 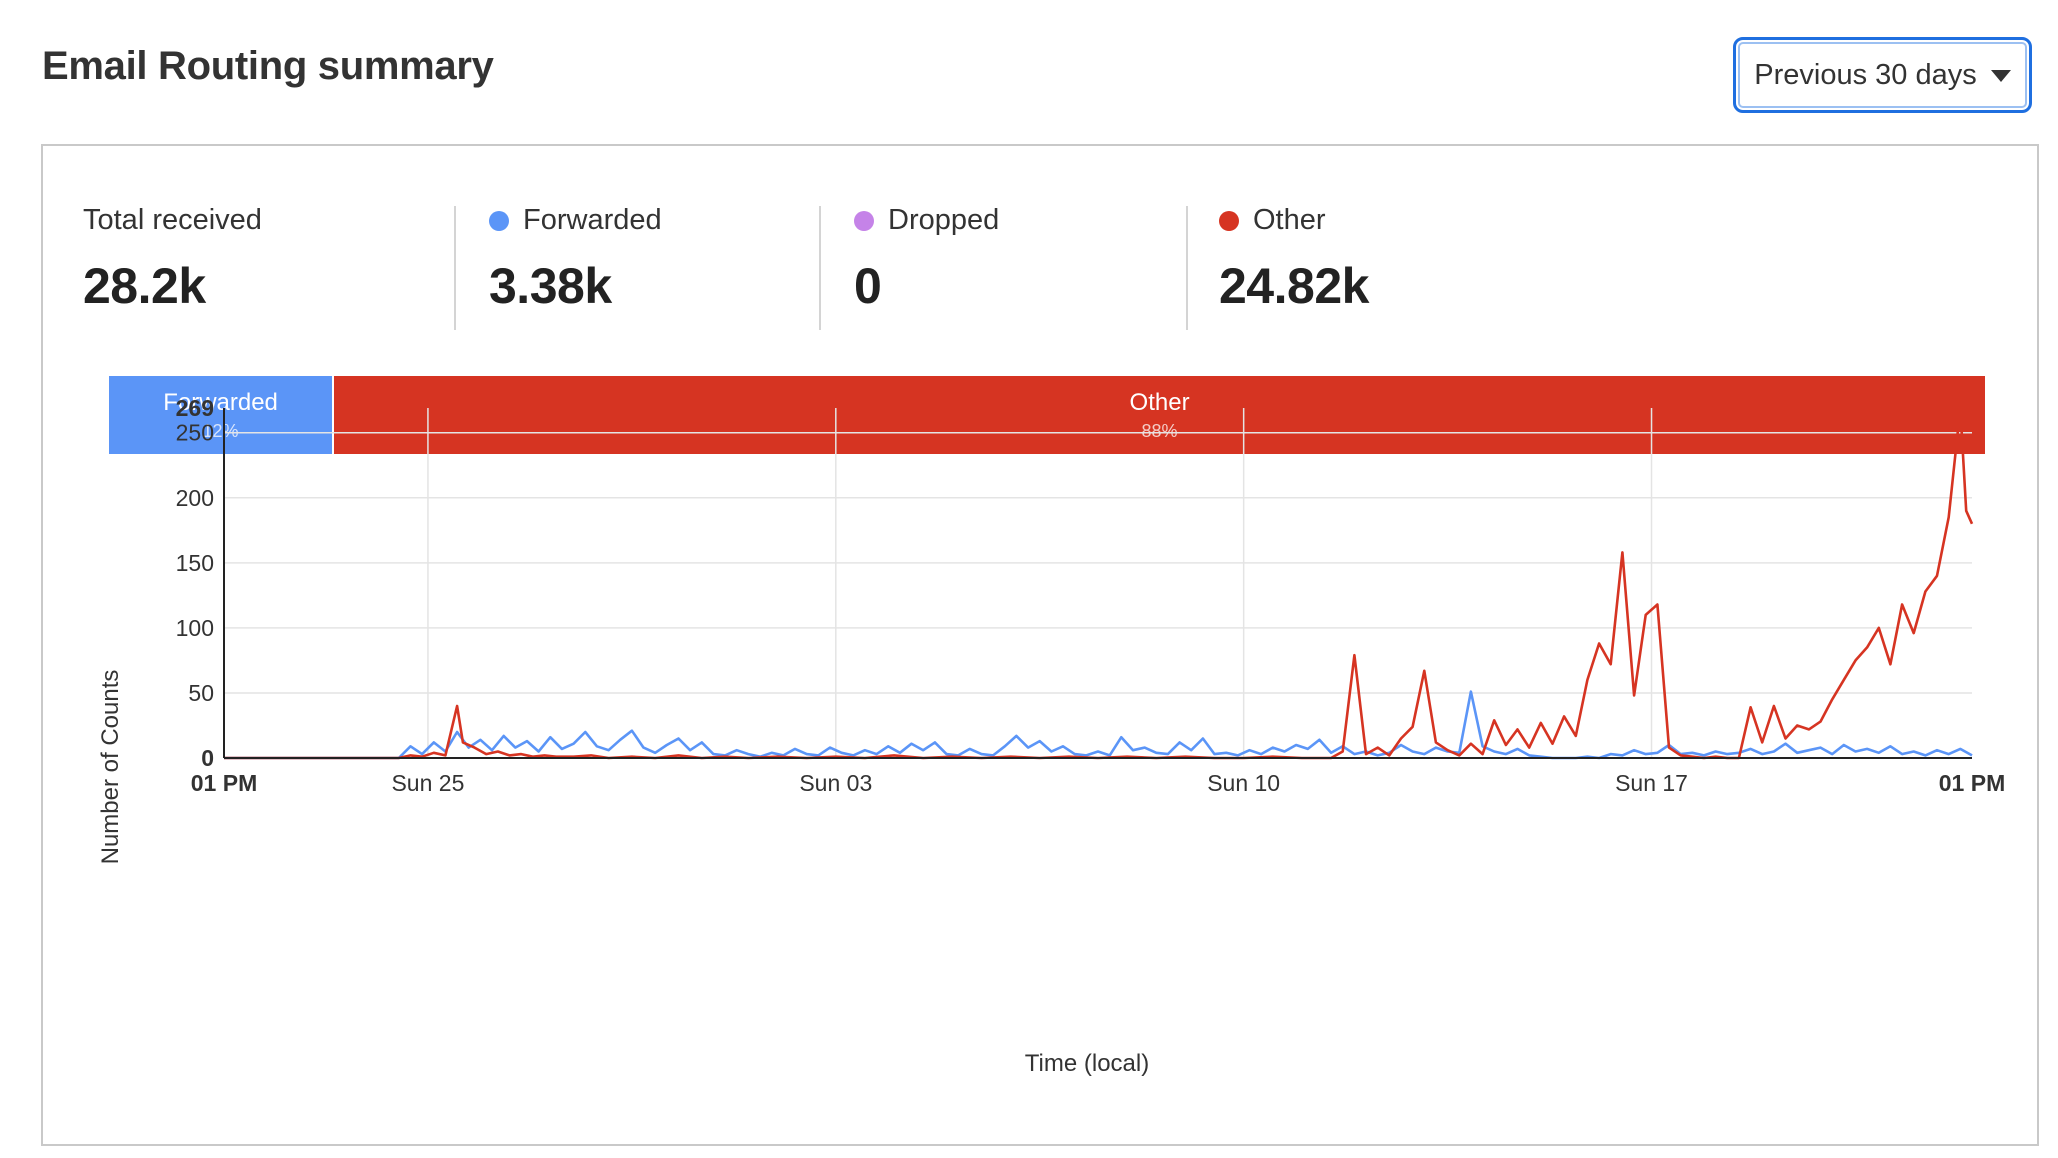 I want to click on stat-label: Dropped, so click(x=944, y=220).